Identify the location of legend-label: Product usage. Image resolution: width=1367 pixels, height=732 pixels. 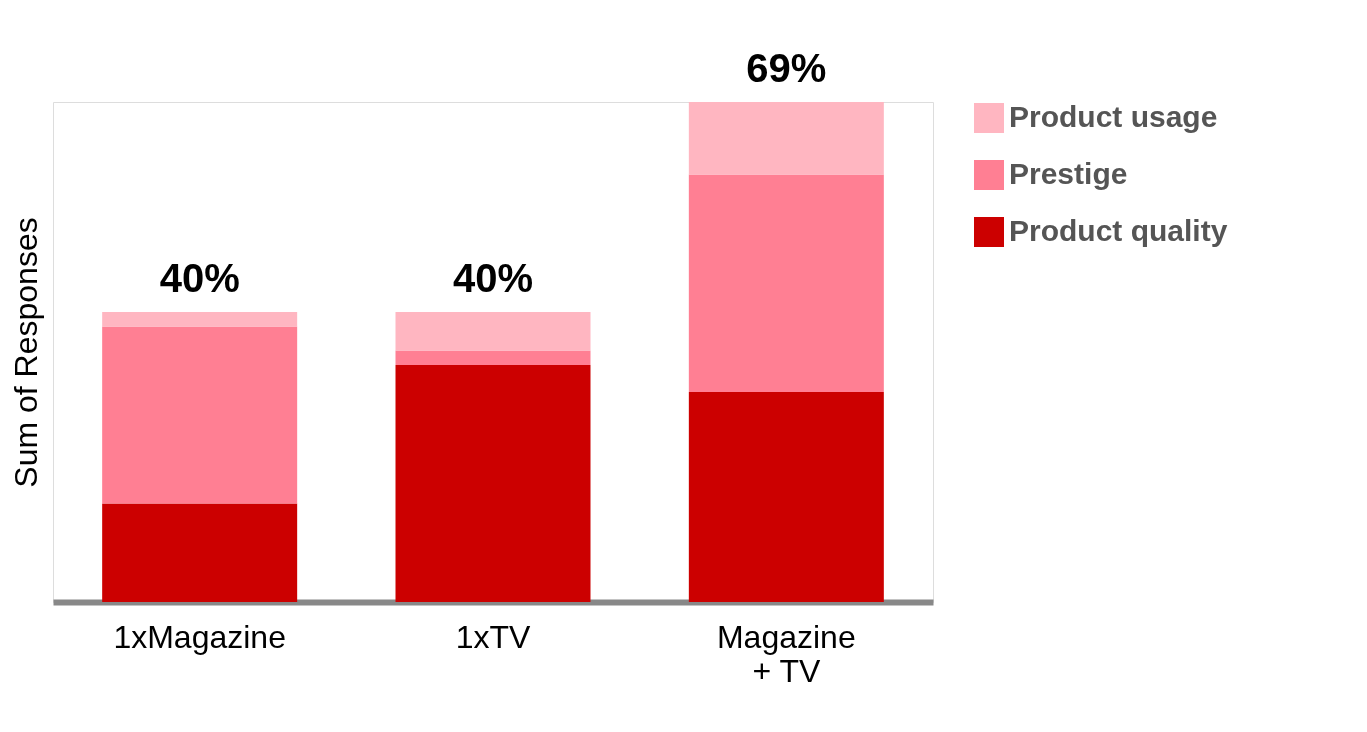
(1113, 116).